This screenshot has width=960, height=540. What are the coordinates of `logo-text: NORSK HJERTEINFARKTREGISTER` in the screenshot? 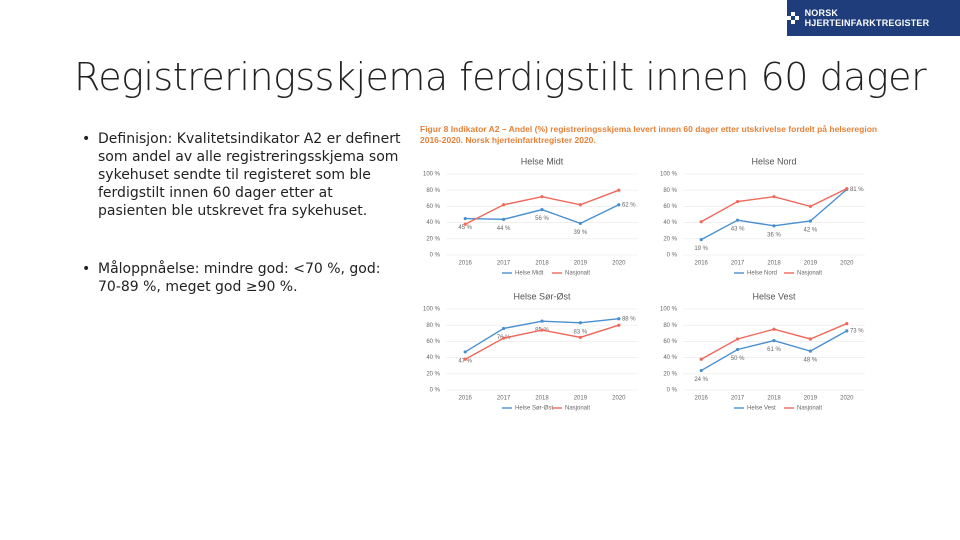 It's located at (867, 18).